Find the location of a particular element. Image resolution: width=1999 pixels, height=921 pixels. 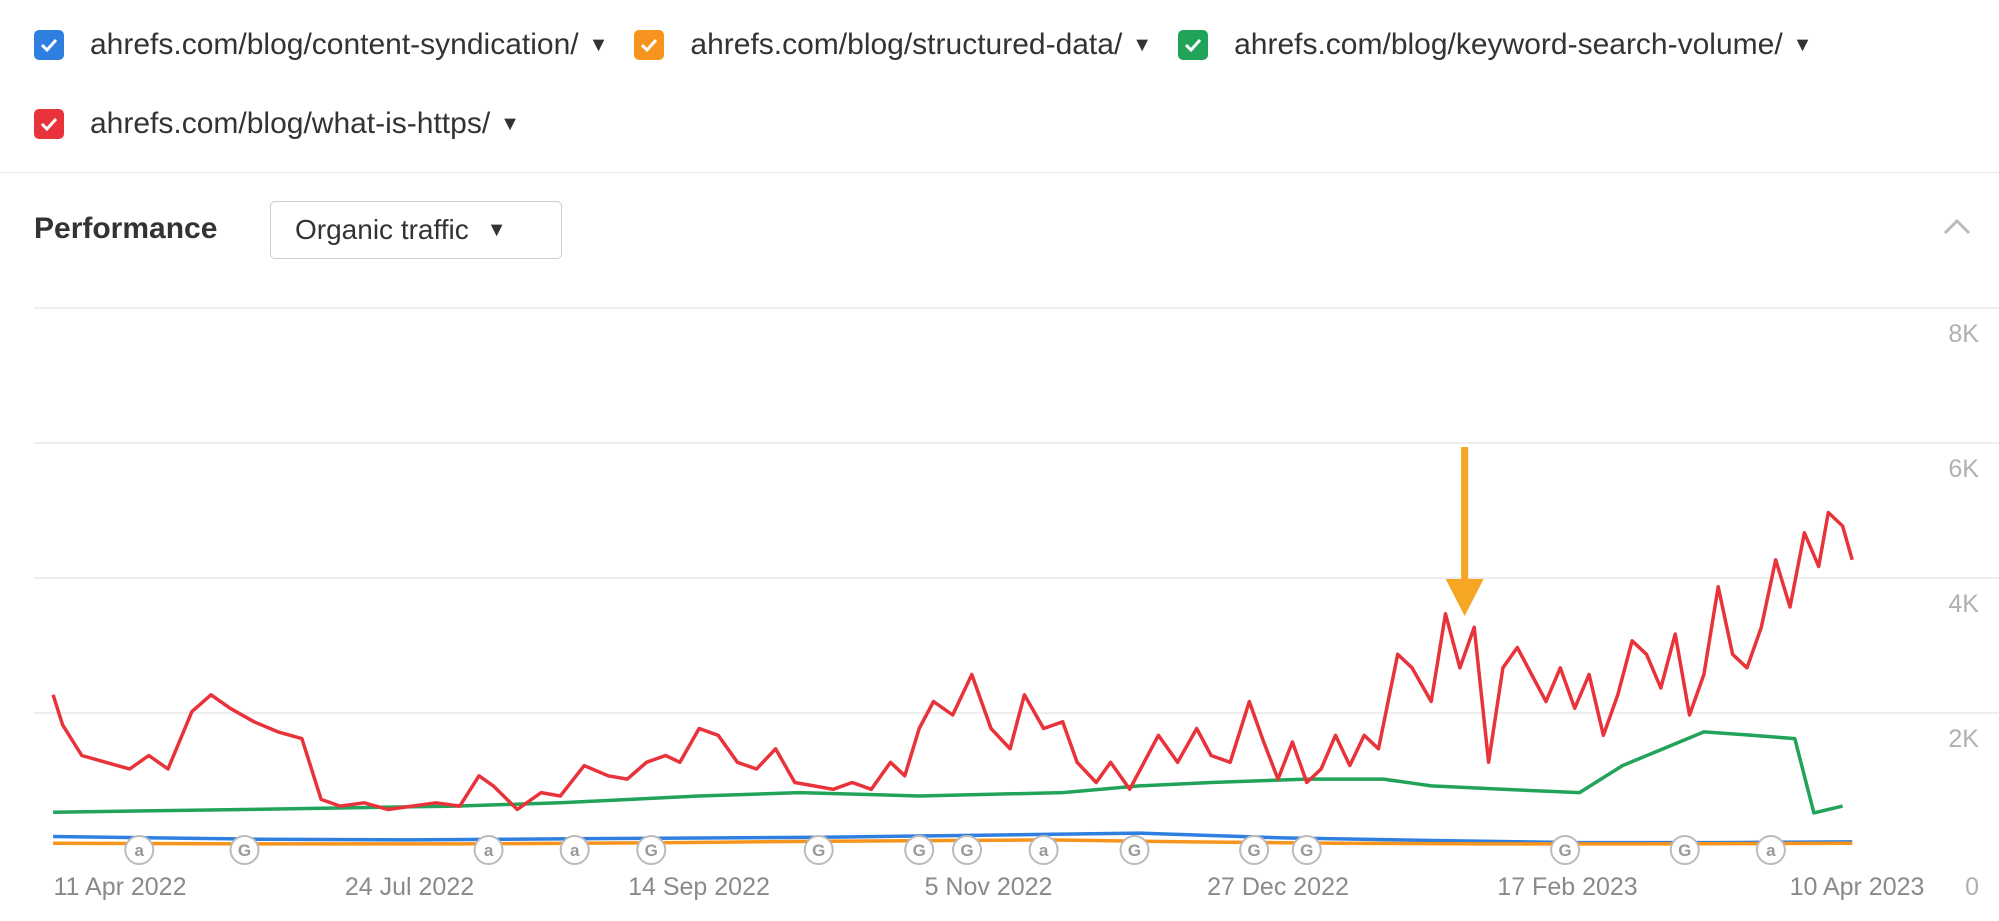

series-line is located at coordinates (948, 772).